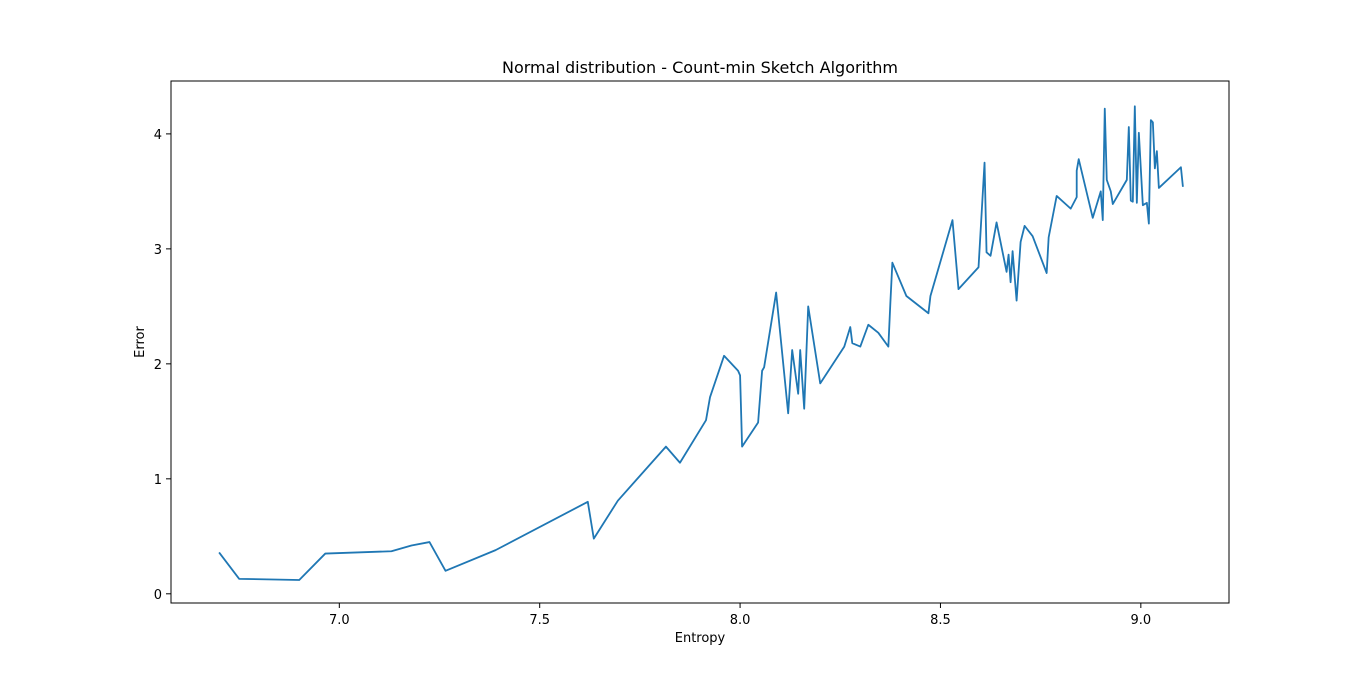  I want to click on y-axis: 0 1 2 3 4, so click(162, 365).